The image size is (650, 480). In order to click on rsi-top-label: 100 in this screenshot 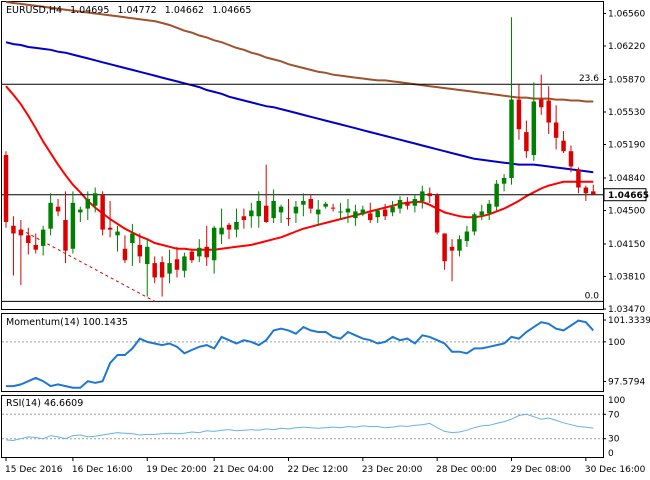, I will do `click(616, 401)`.